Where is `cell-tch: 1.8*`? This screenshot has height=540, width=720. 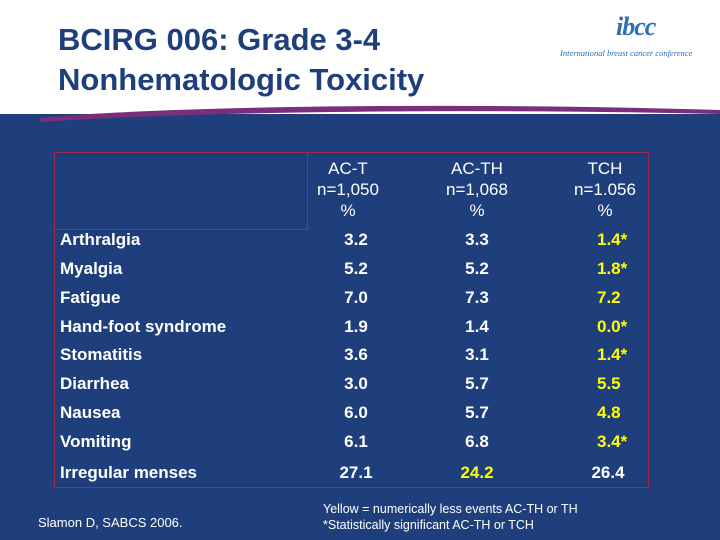 cell-tch: 1.8* is located at coordinates (612, 268).